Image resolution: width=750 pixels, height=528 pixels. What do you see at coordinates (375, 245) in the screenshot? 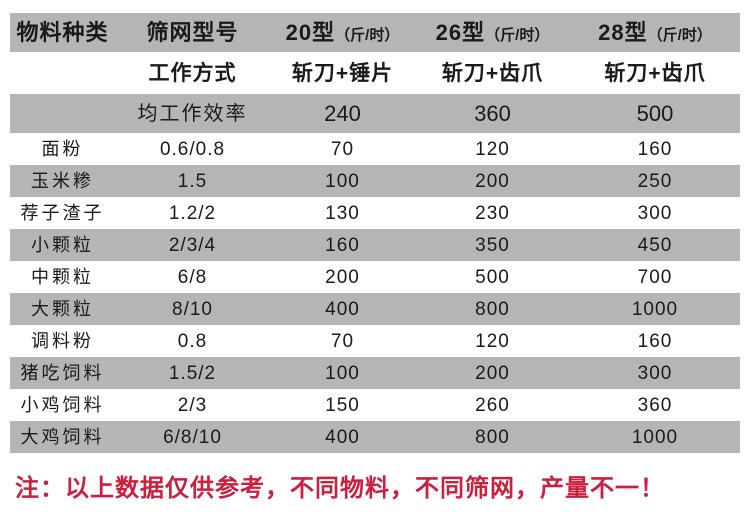
I see `table-row: 小颗粒 2/3/4 160 350 450` at bounding box center [375, 245].